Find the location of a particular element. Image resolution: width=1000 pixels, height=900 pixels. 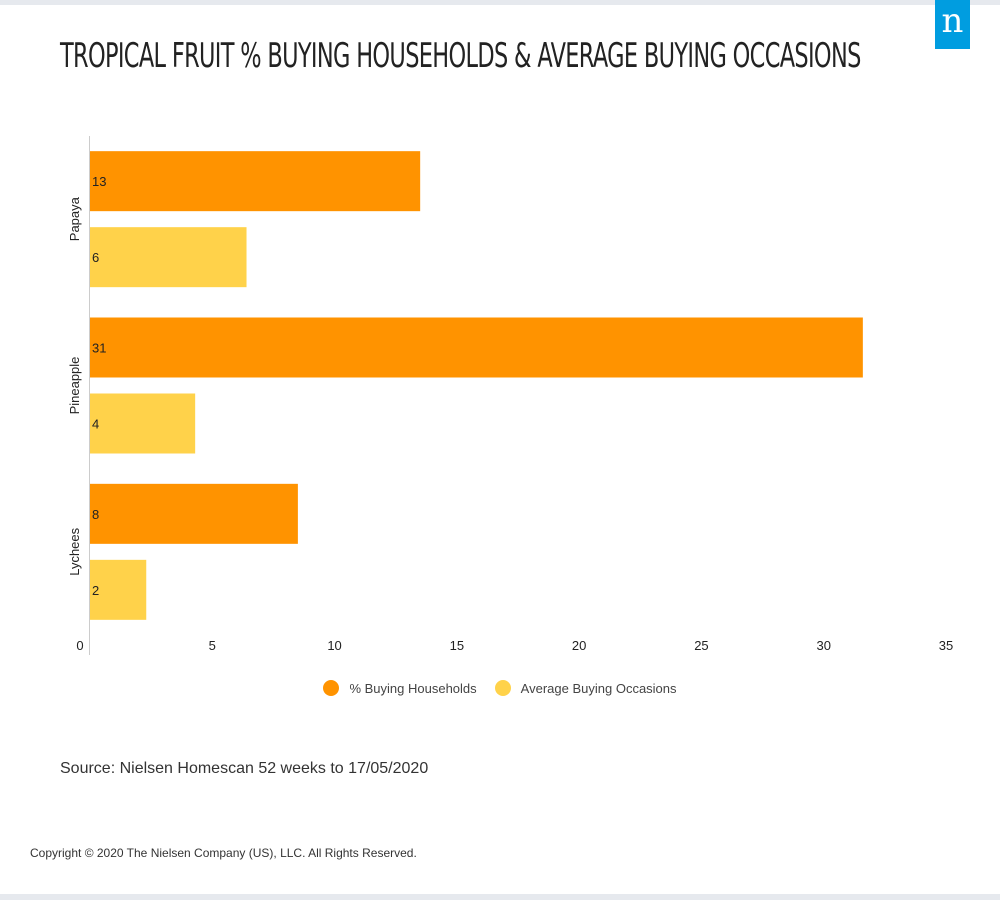

bar-lychees-occasions is located at coordinates (118, 589).